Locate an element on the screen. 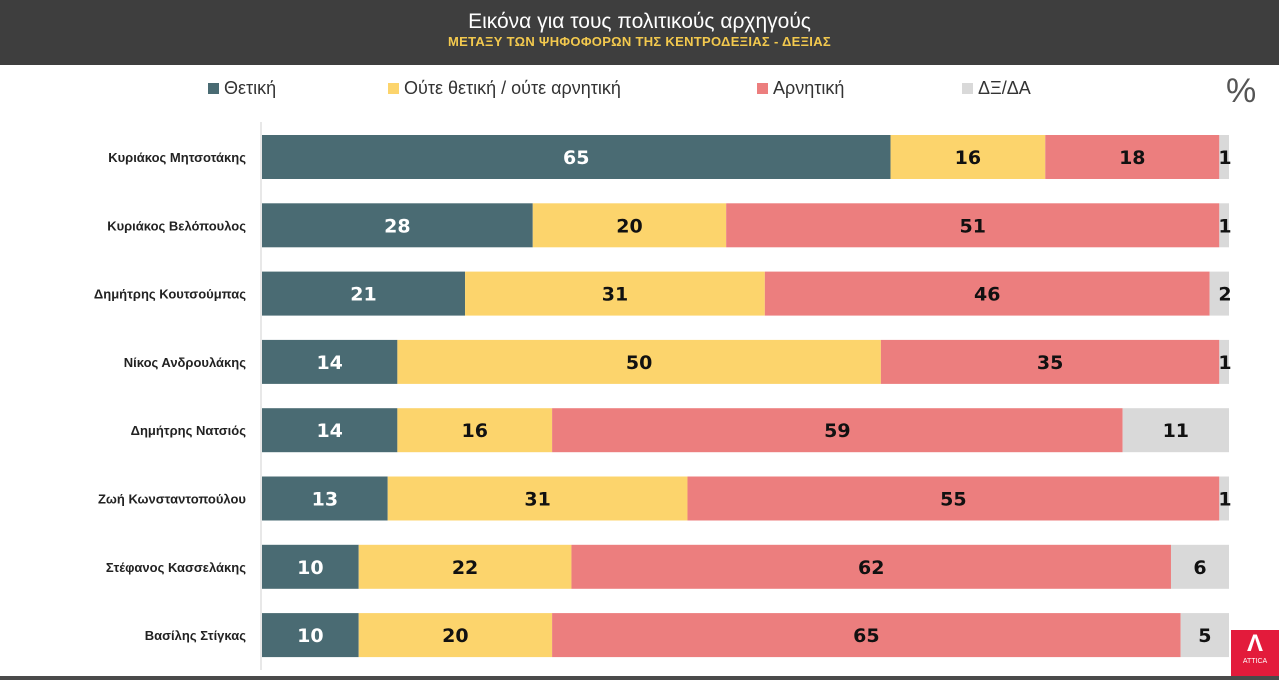  category-label: Νίκος Ανδρουλάκης is located at coordinates (185, 362).